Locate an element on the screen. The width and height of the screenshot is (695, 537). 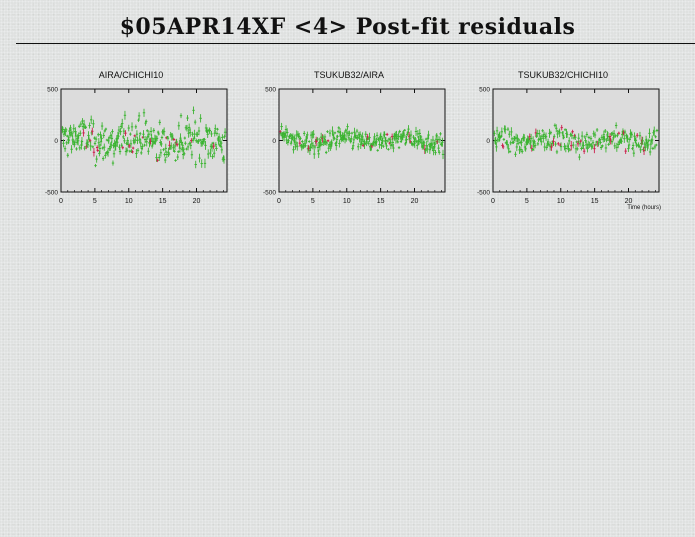
panel-title: TSUKUB32/AIRA is located at coordinates (349, 75).